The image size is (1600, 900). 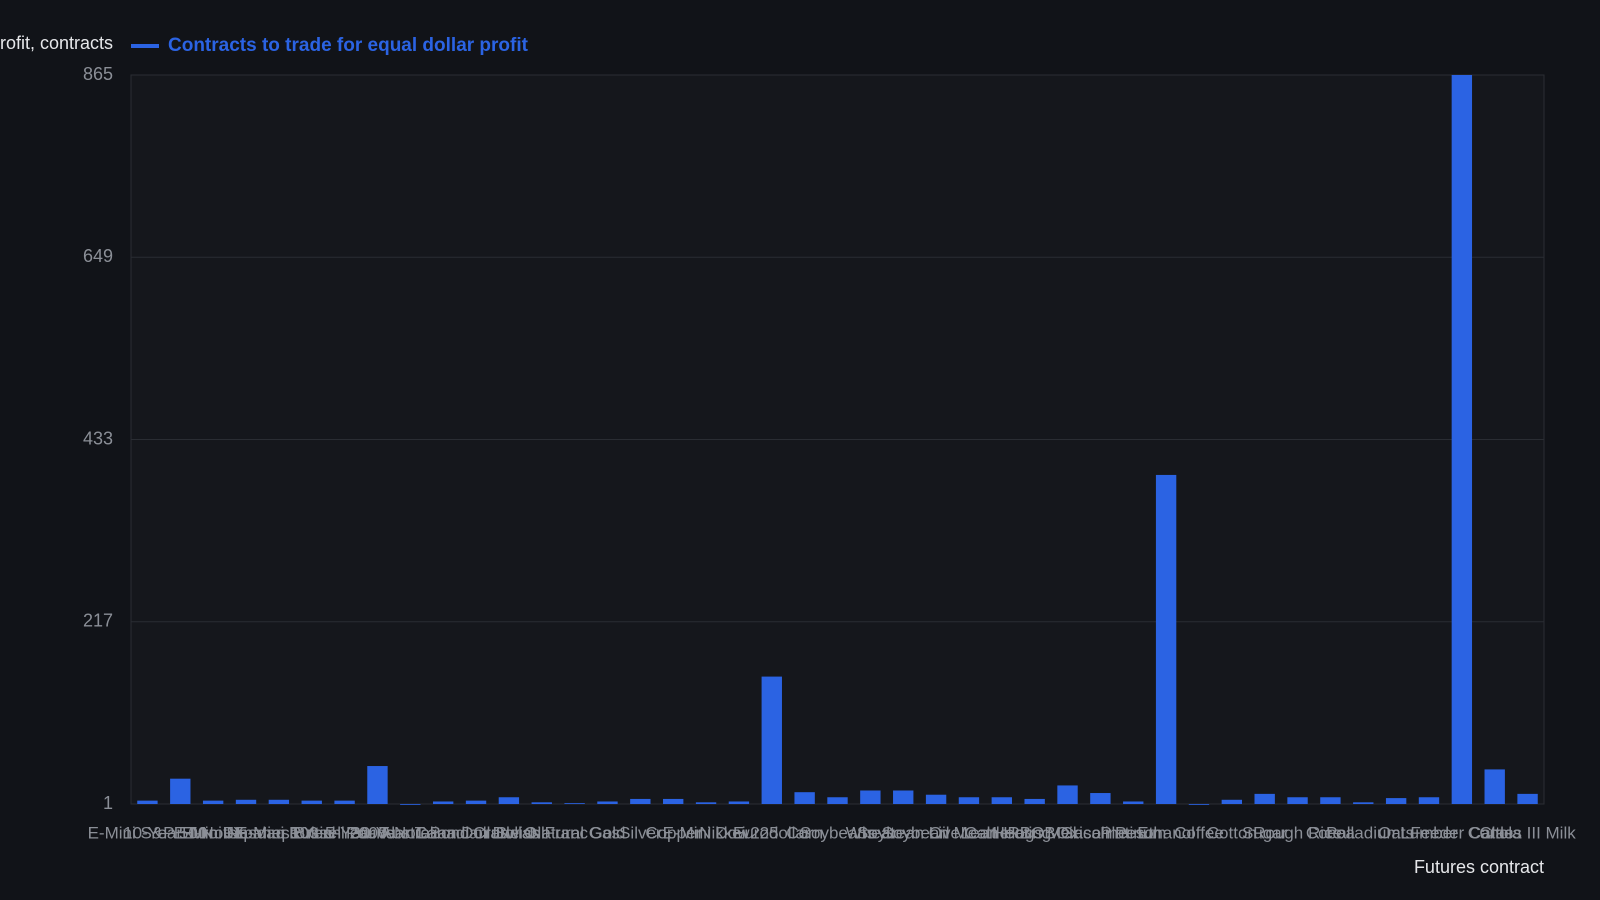 I want to click on x-tick-label: E-Mini Russell 2000, so click(x=311, y=832).